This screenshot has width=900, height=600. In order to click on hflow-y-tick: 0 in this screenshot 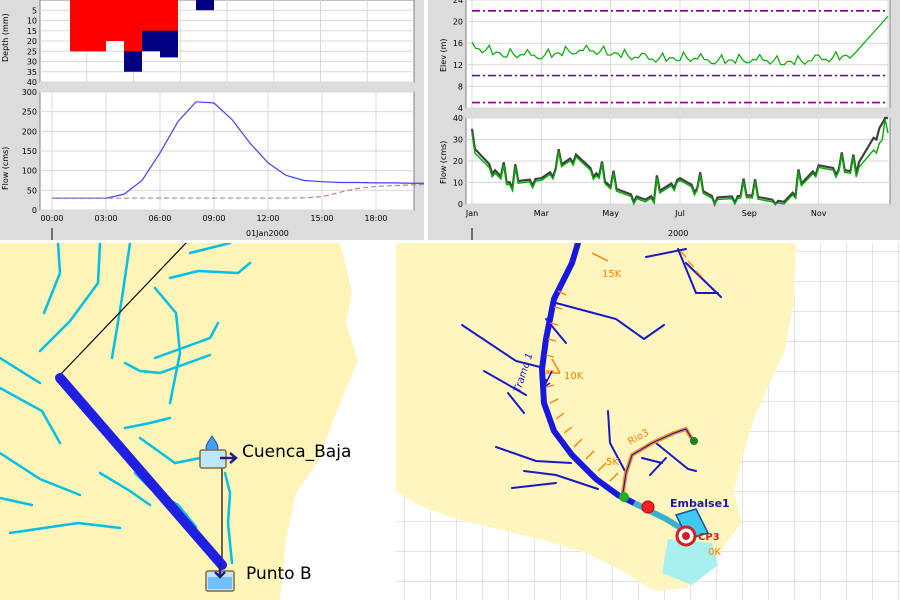, I will do `click(34, 210)`.